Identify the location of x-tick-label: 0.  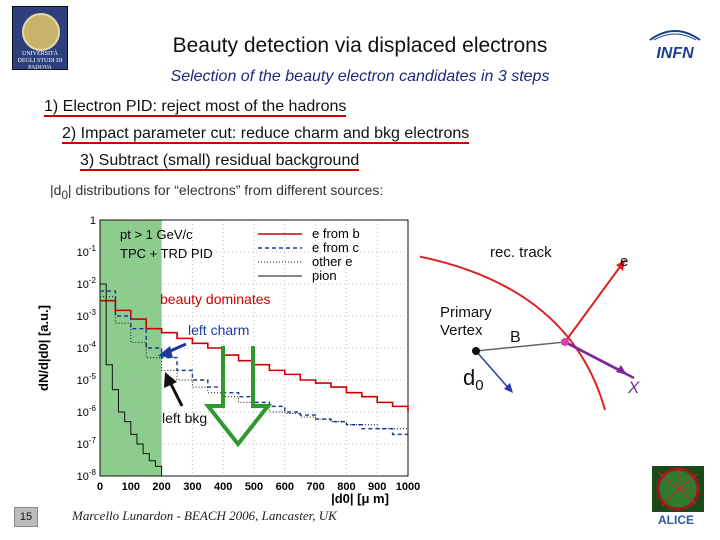
(100, 487).